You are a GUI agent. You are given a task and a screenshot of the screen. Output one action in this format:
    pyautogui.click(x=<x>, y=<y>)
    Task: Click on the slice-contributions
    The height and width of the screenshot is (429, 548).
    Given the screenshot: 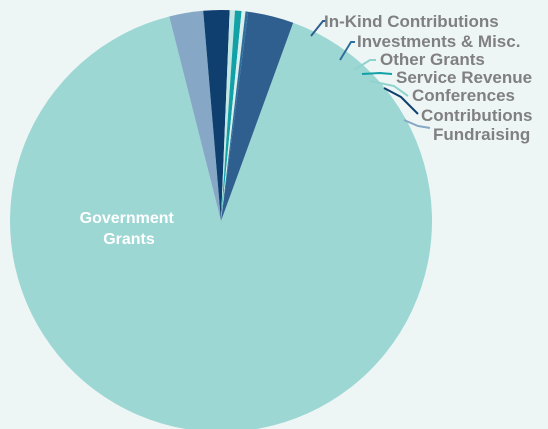 What is the action you would take?
    pyautogui.click(x=216, y=115)
    